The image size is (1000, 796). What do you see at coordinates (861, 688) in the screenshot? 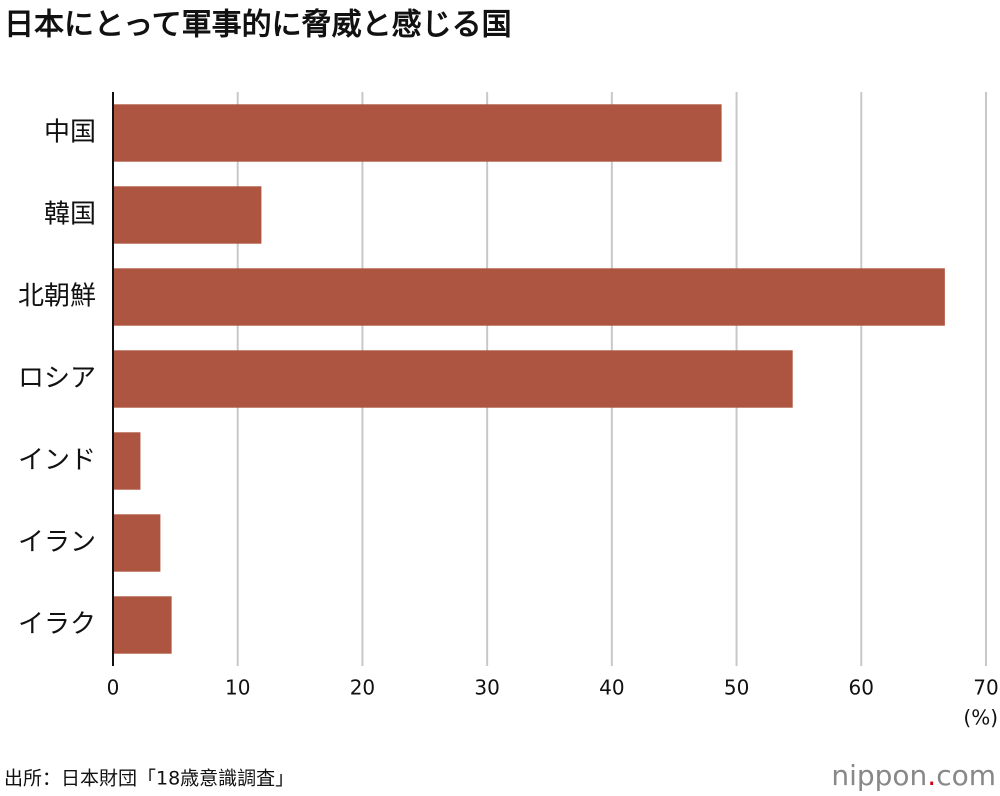
I see `x-tick-label: 60` at bounding box center [861, 688].